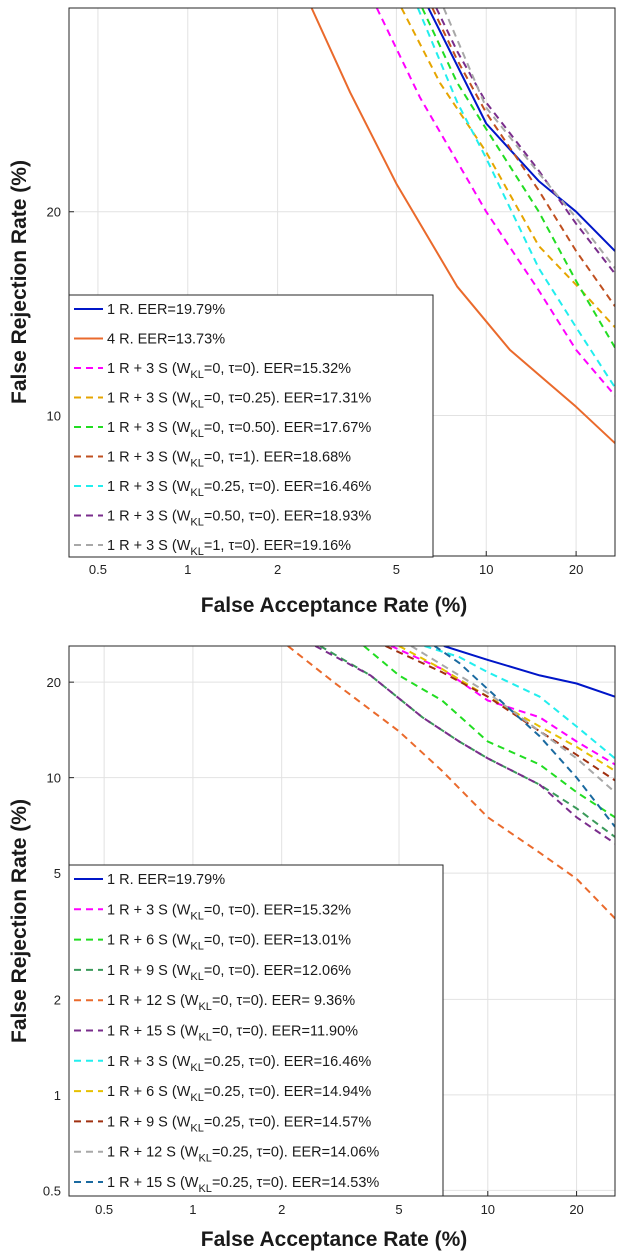 This screenshot has width=623, height=1258. I want to click on legend-entry-3: 1 R + 3 S (WKL=0, τ=0). EER=15.32%, so click(229, 371).